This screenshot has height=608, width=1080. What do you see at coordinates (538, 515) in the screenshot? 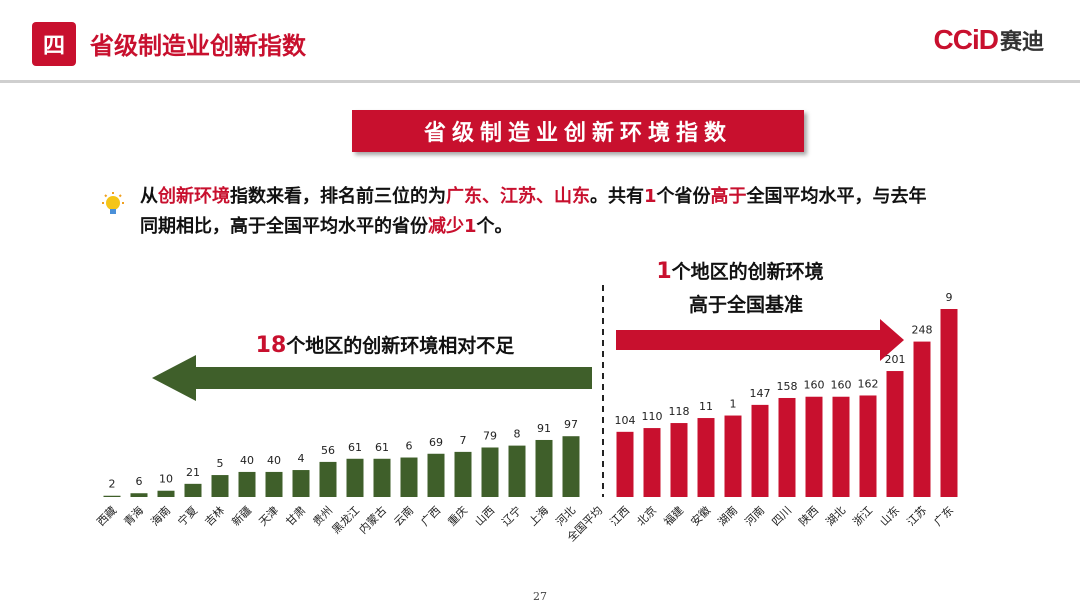
I see `category-label-16: 上海` at bounding box center [538, 515].